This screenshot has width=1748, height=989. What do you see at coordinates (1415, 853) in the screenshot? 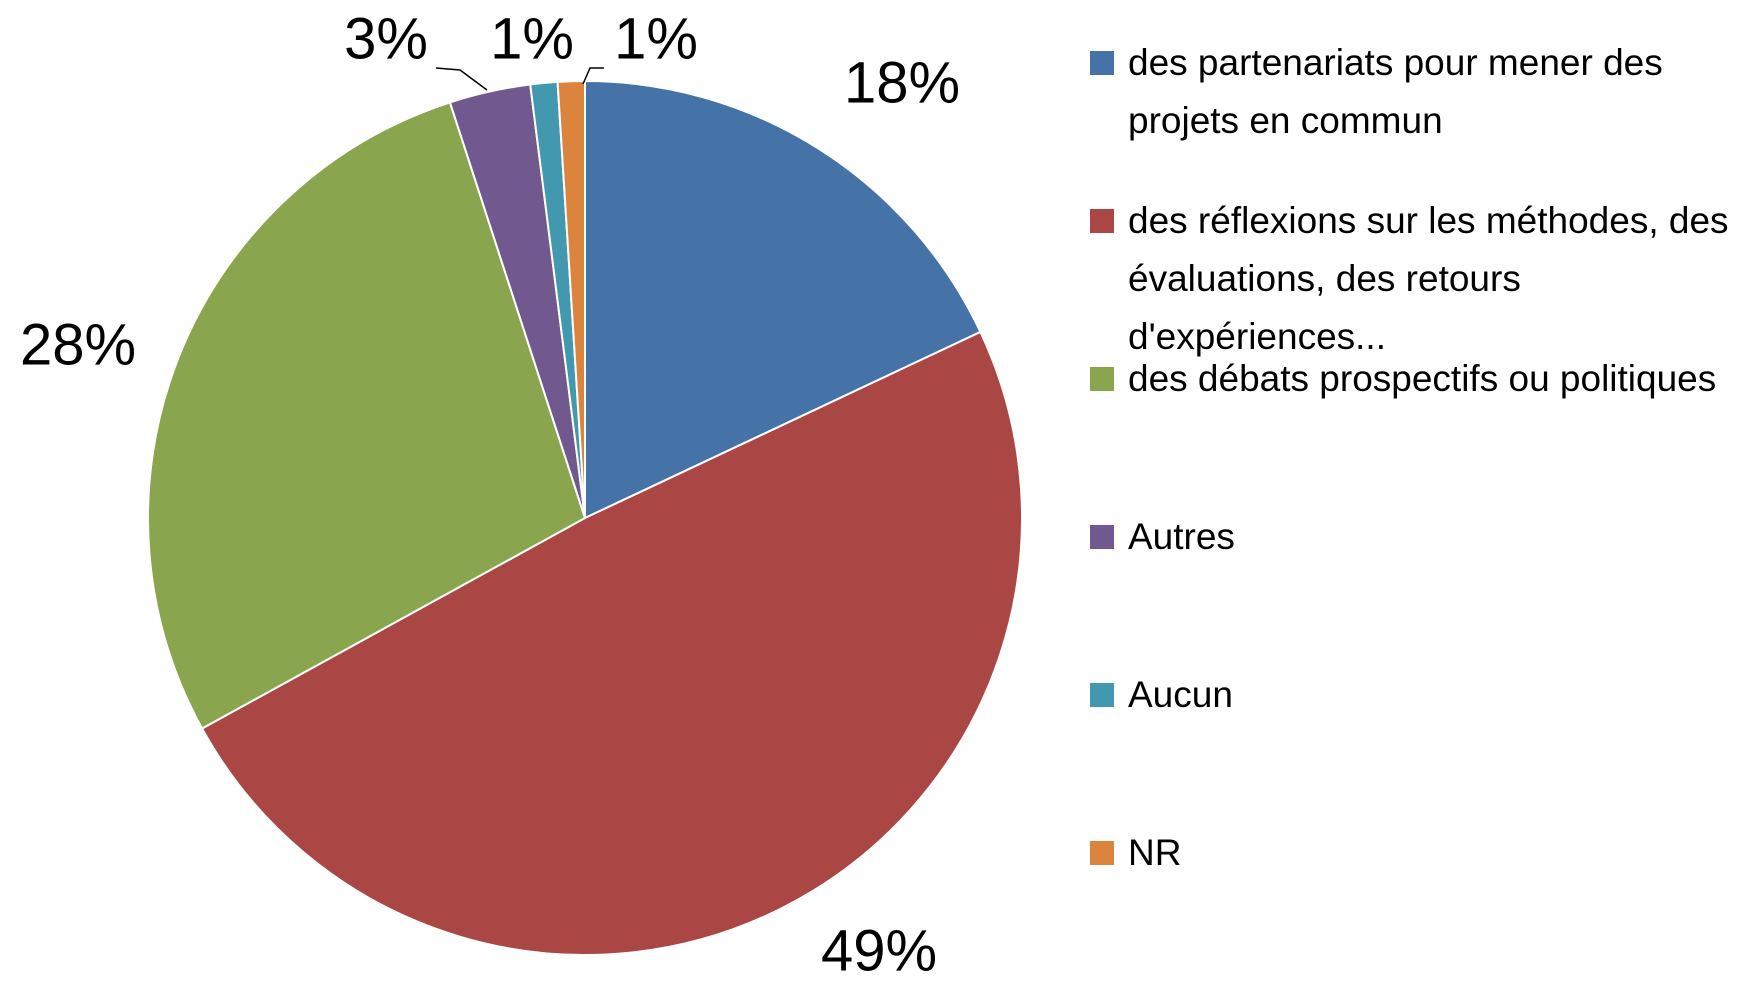
I see `legend-item: NR` at bounding box center [1415, 853].